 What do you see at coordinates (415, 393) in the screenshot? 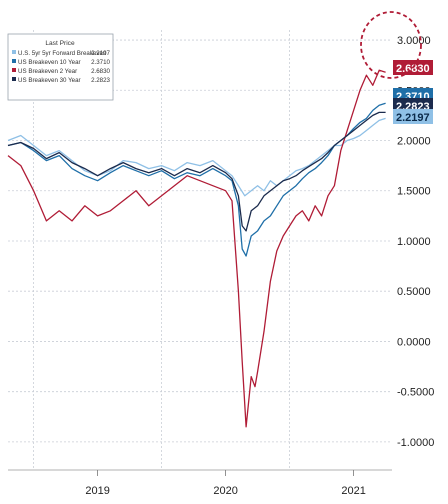
I see `y-tick-label: -0.5000` at bounding box center [415, 393].